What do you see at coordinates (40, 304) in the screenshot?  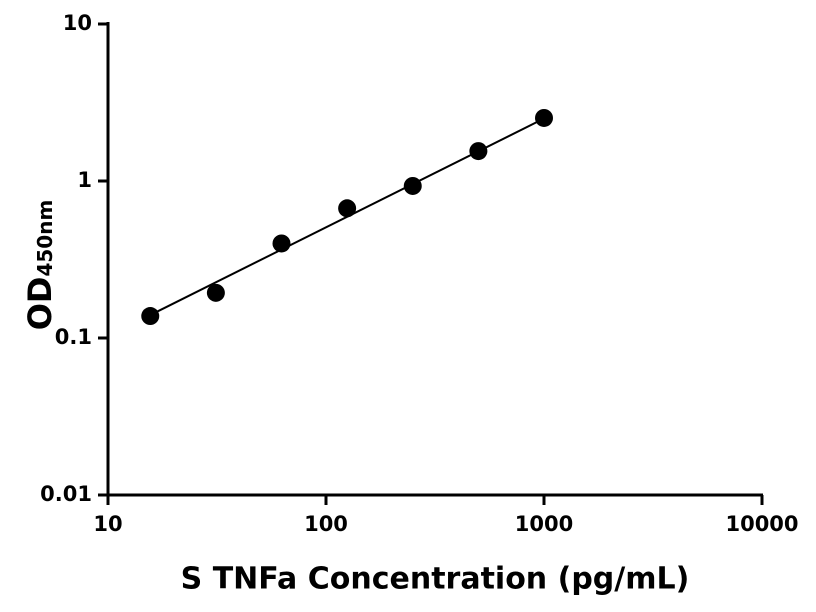 I see `y-axis-label-main: OD` at bounding box center [40, 304].